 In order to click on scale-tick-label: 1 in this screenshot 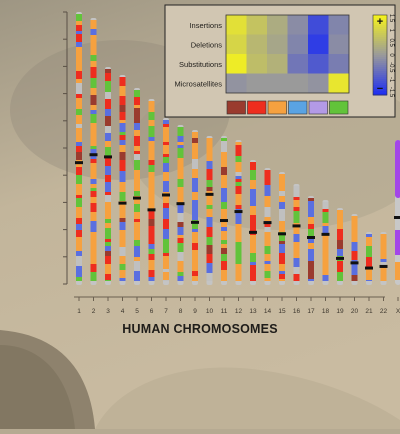, I will do `click(391, 31)`.